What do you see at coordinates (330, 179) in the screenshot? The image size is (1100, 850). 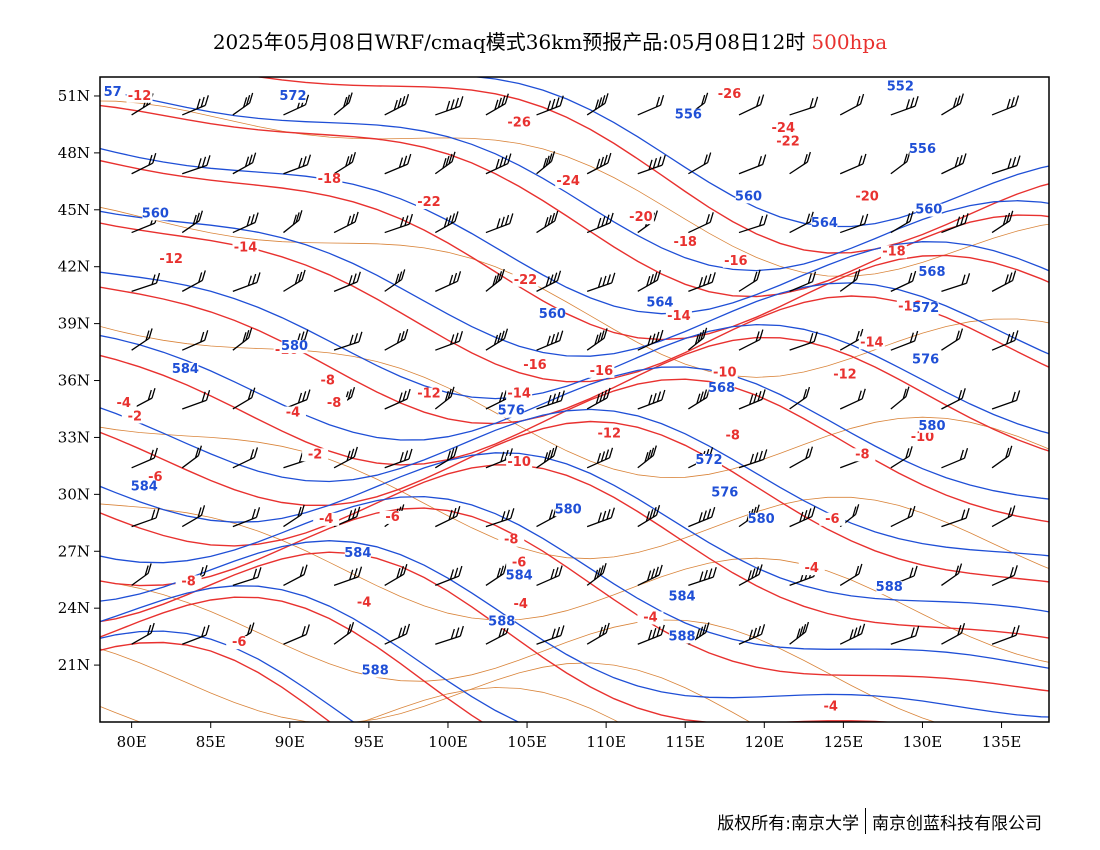 I see `temperature-label: -18` at bounding box center [330, 179].